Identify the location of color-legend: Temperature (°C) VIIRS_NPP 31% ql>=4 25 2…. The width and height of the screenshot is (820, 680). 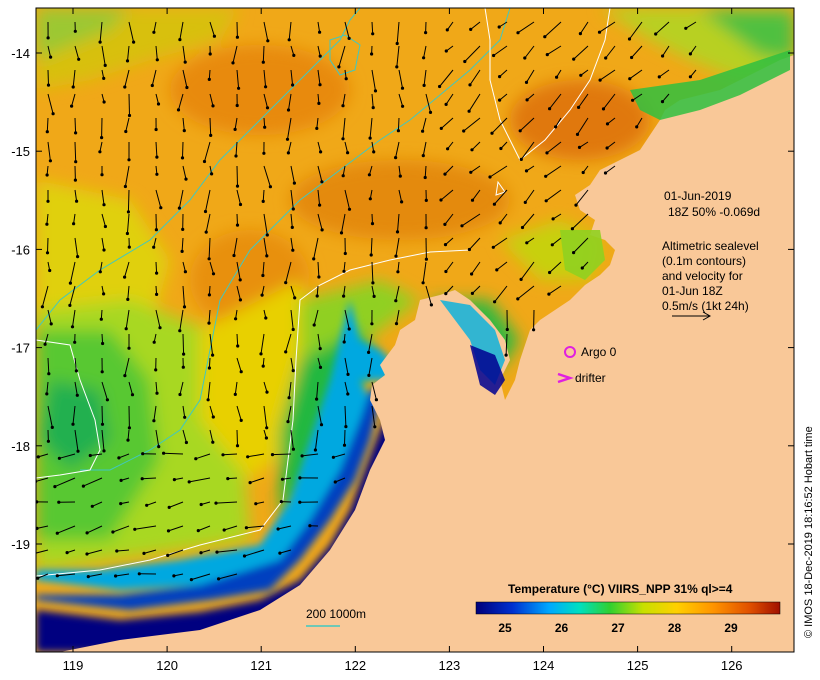
(628, 608).